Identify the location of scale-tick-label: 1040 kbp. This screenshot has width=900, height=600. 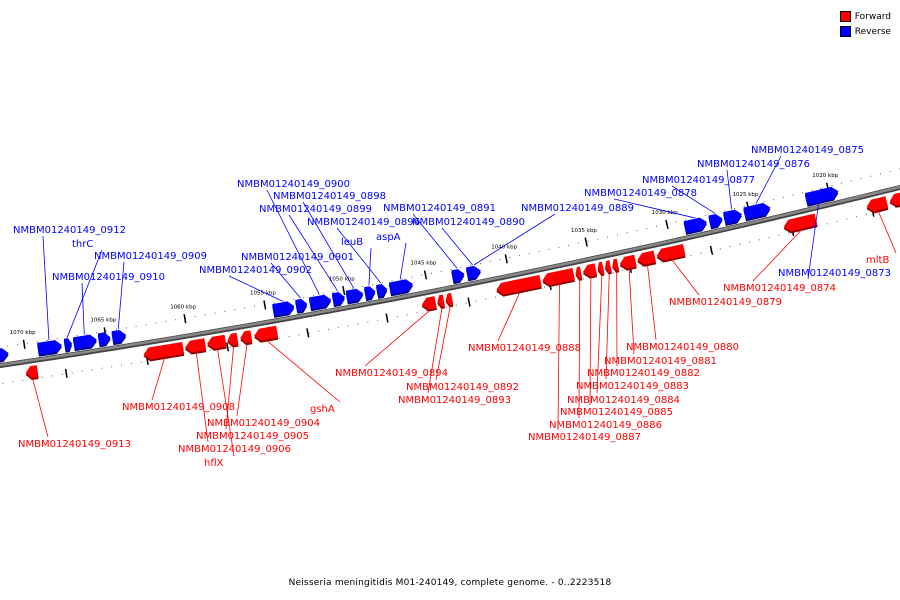
(504, 248).